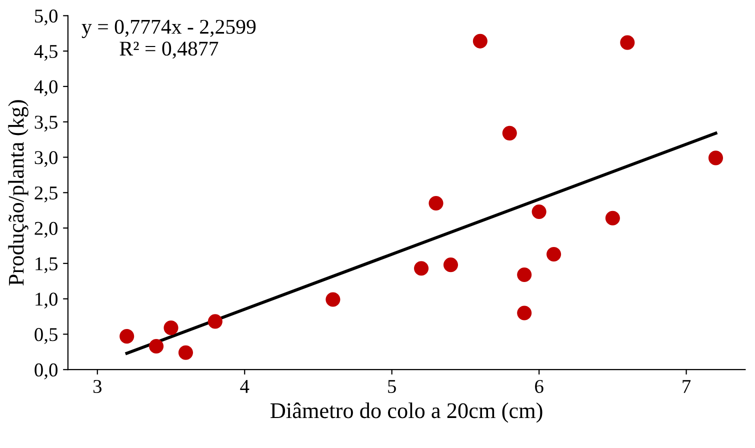  Describe the element at coordinates (47, 300) in the screenshot. I see `y-tick-label: 1,0` at that location.